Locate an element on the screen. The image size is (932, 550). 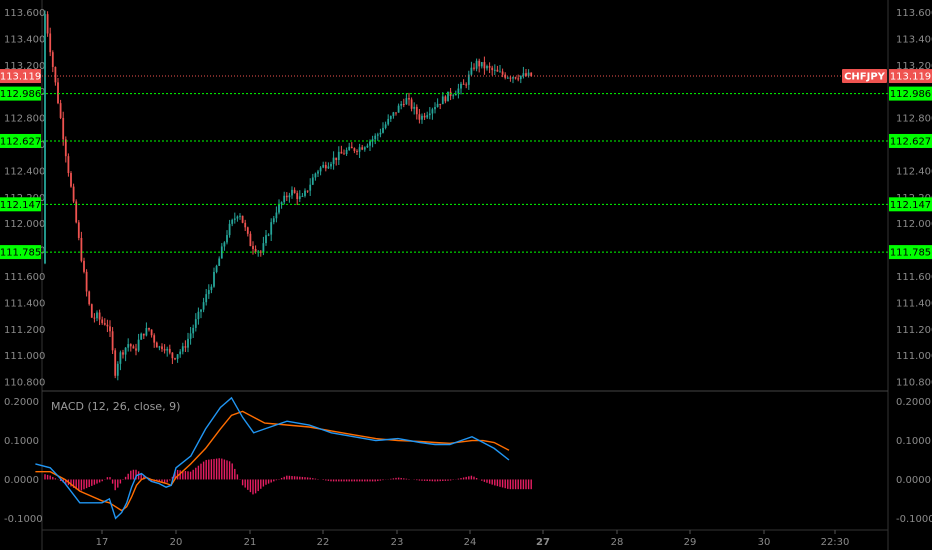
price-tick-label-left: 110.800 is located at coordinates (24, 383).